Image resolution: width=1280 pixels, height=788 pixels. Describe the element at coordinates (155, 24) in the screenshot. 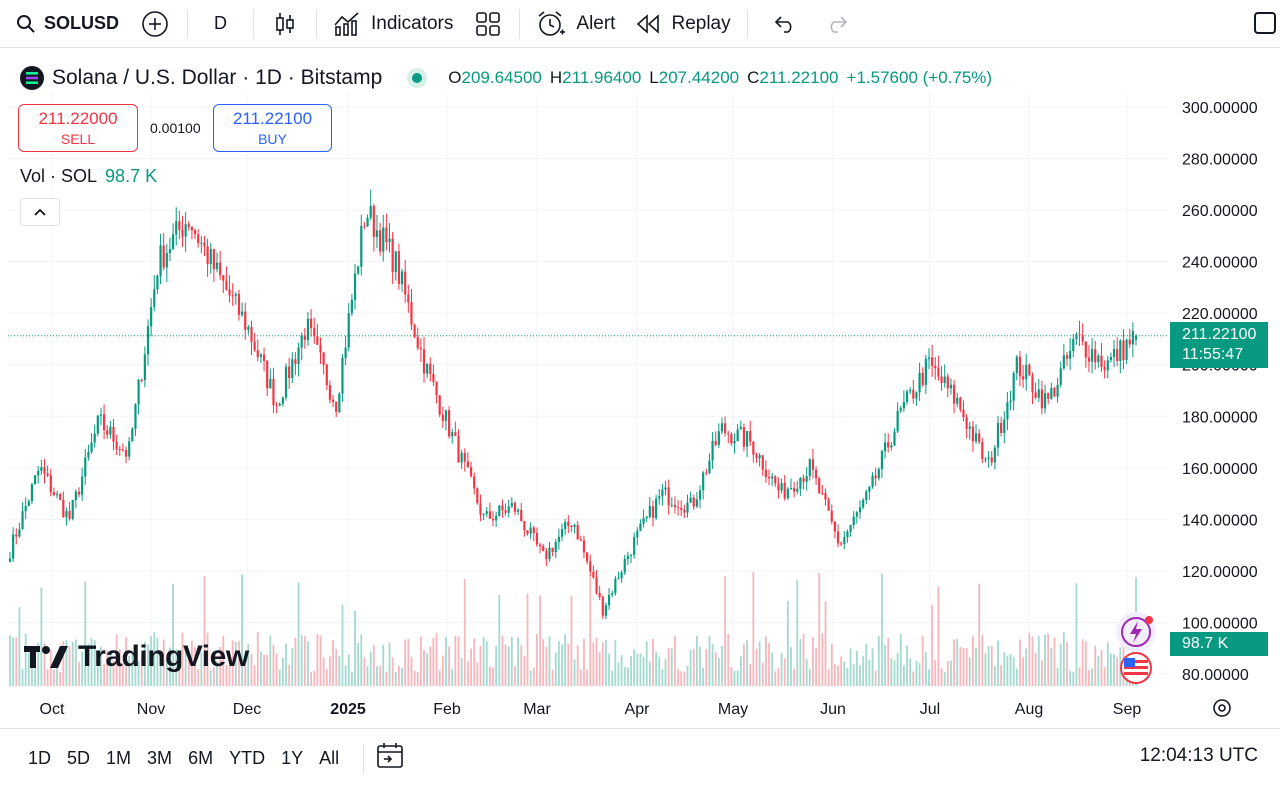

I see `compare-symbol-button` at that location.